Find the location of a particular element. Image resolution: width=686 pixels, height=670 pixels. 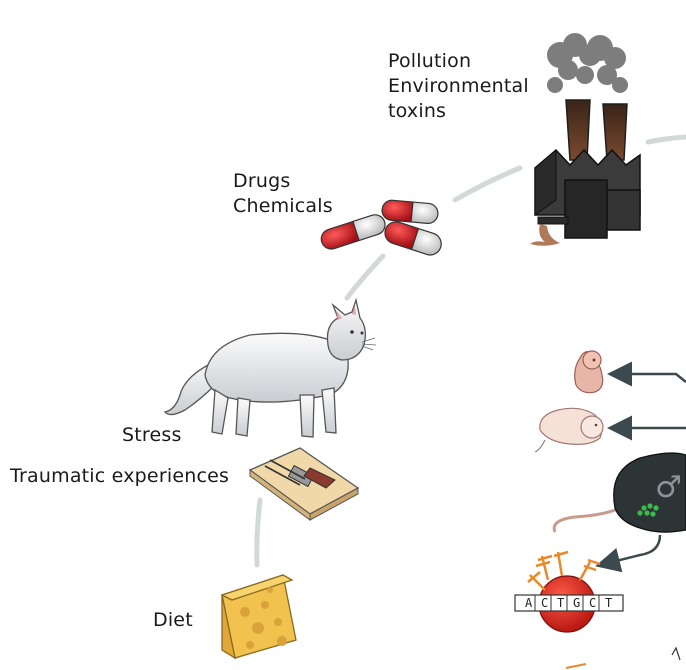

dna-sequence: A C T G C T is located at coordinates (568, 603).